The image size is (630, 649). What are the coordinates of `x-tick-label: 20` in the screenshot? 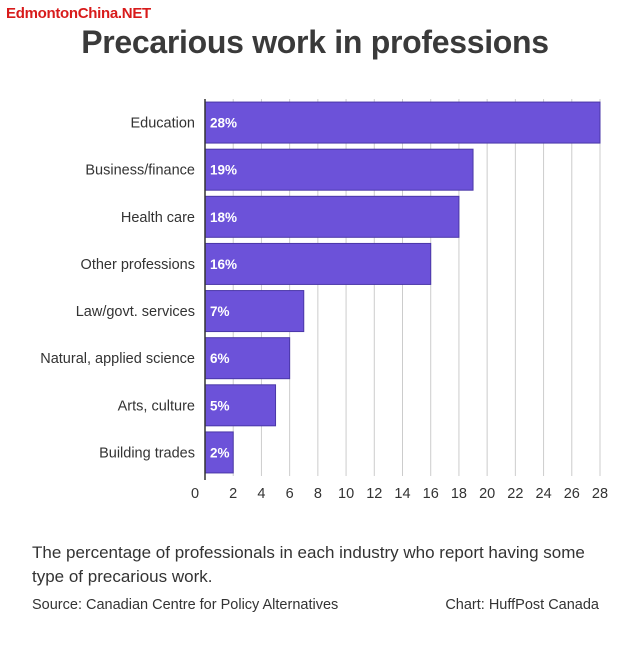 It's located at (487, 494).